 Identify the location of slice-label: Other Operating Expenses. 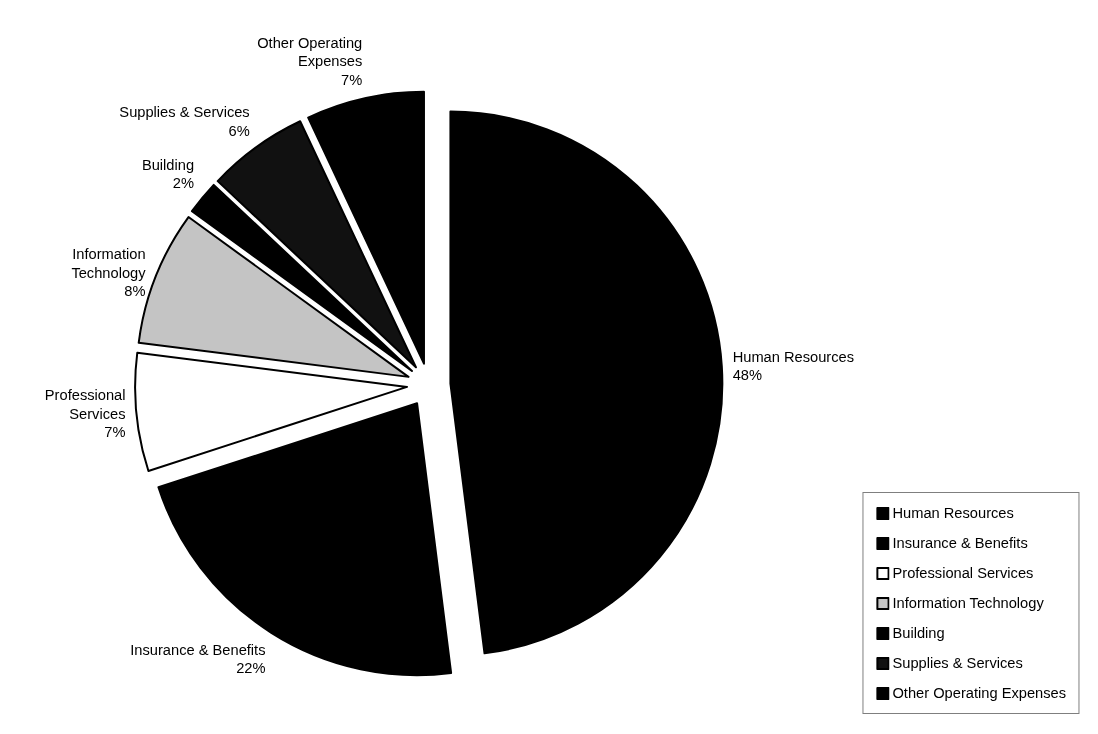
(310, 52).